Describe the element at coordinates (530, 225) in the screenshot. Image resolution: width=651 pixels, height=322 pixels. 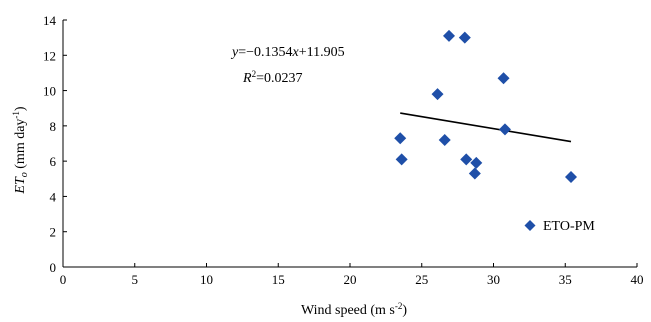
I see `legend-marker` at that location.